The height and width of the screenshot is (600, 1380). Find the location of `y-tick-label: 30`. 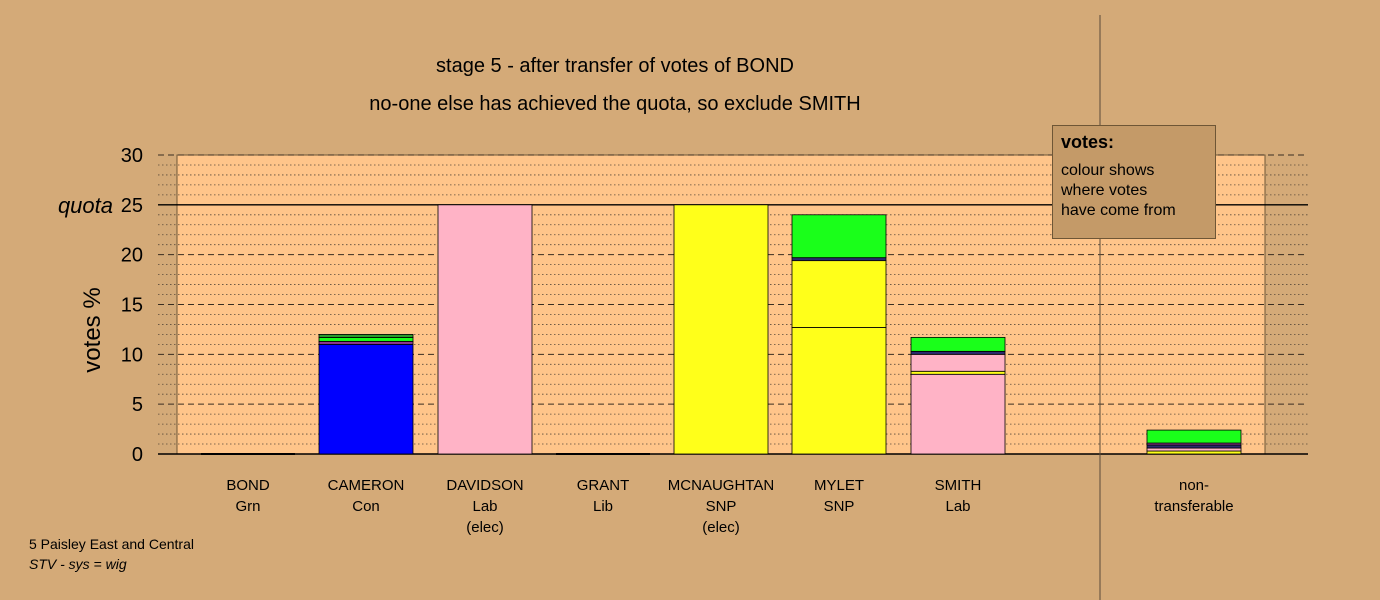

y-tick-label: 30 is located at coordinates (132, 156).